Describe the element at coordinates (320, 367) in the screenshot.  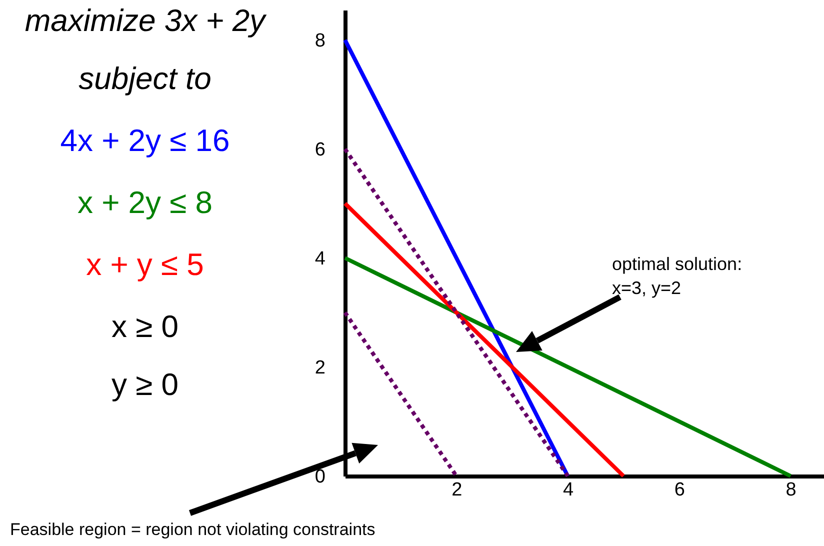
I see `y-tick-label: 2` at that location.